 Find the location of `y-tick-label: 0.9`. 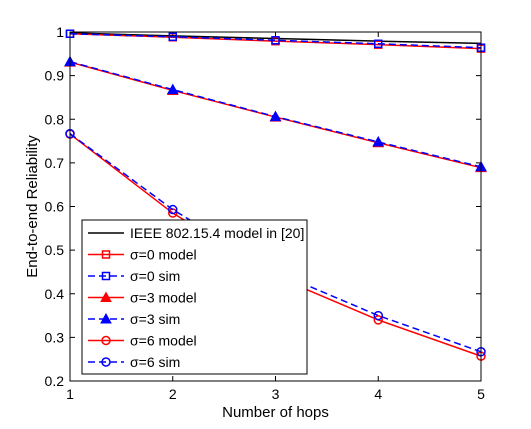

y-tick-label: 0.9 is located at coordinates (55, 76).